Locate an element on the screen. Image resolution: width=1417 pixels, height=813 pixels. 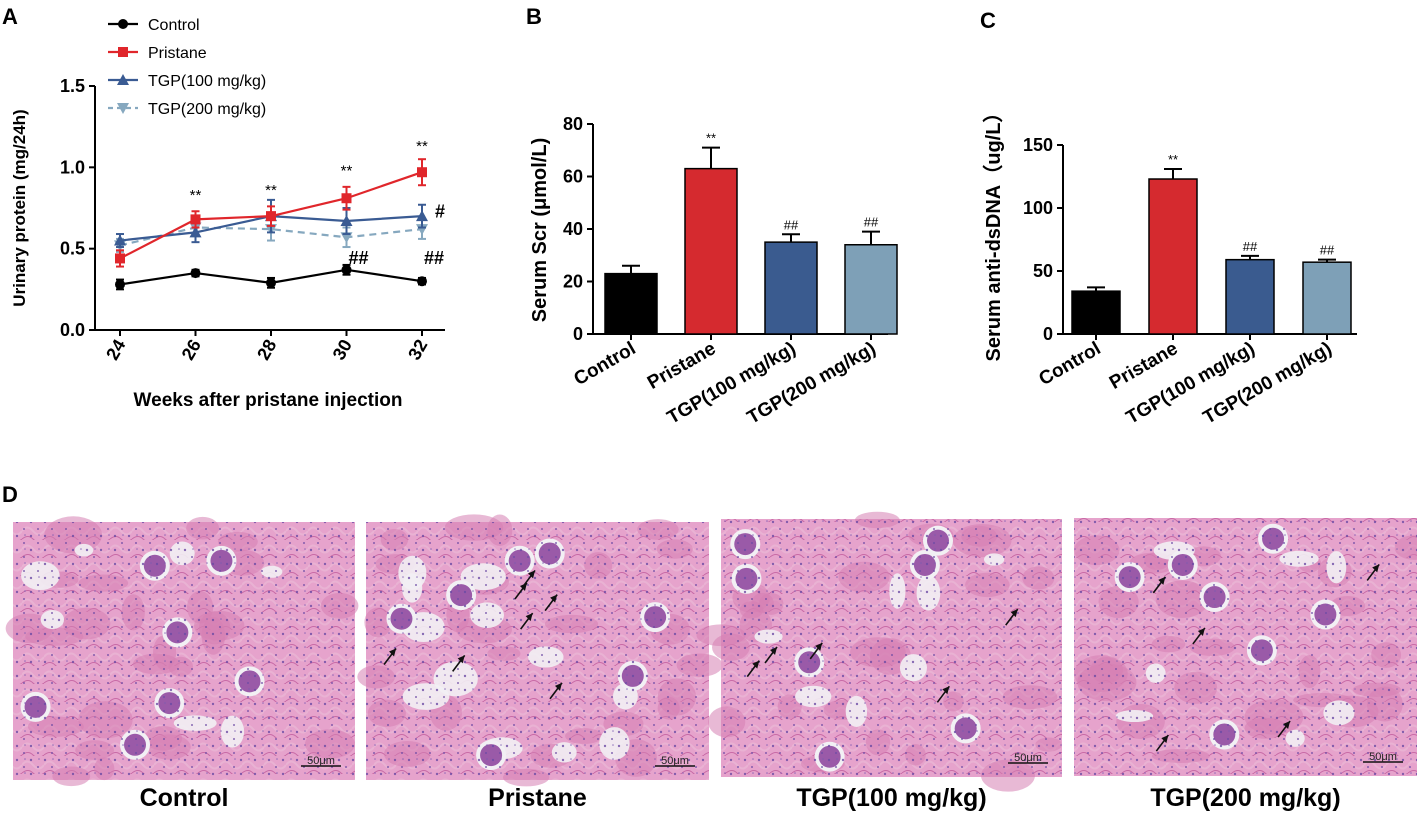
legend-item: Pristane is located at coordinates (157, 53).